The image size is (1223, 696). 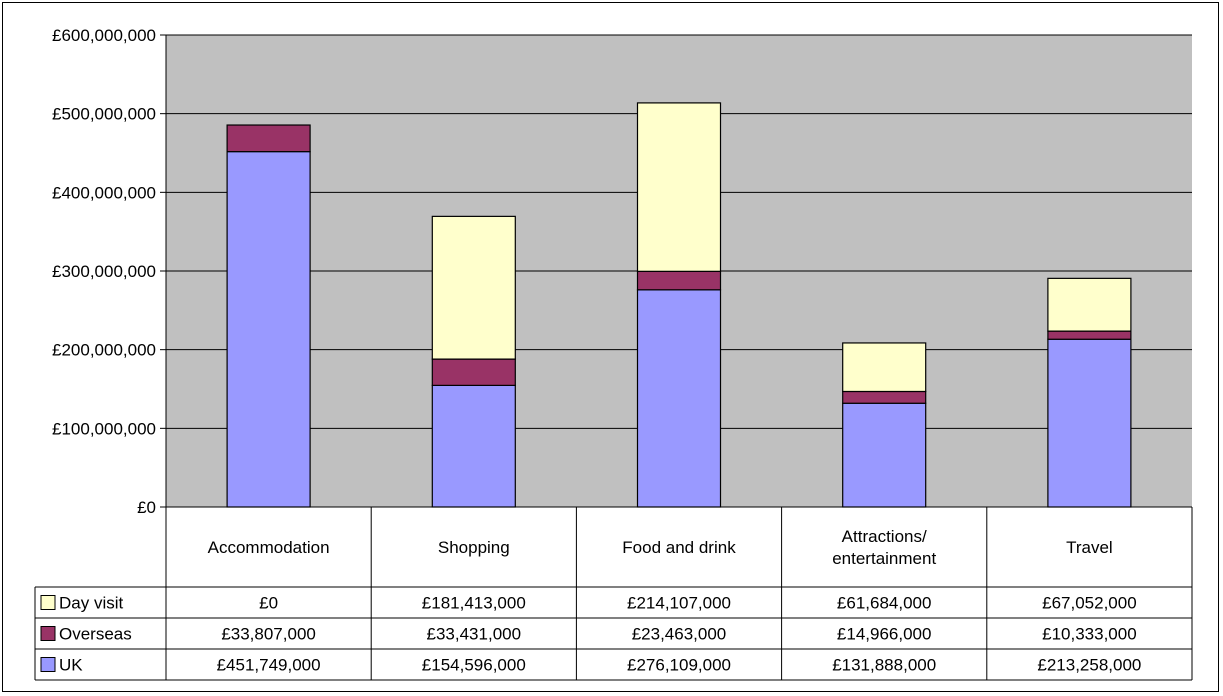 What do you see at coordinates (269, 665) in the screenshot?
I see `data-label: £451,749,000` at bounding box center [269, 665].